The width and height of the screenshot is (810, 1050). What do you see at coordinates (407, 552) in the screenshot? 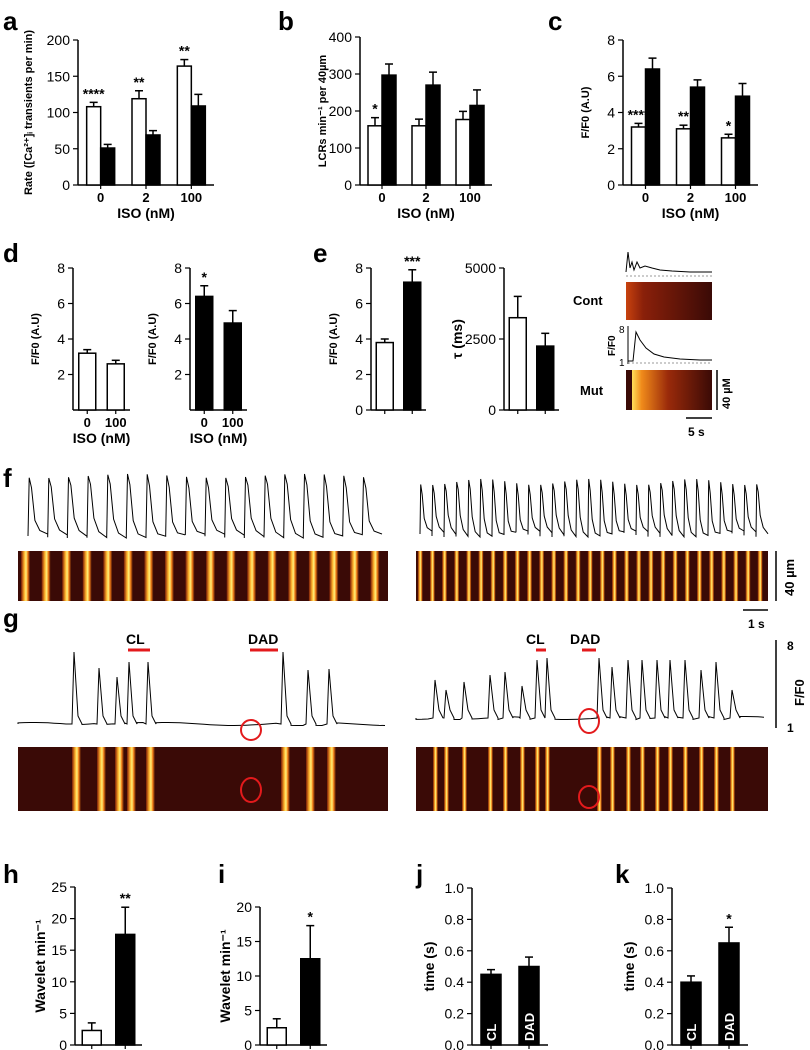
I see `f-traces: 40 µm 1 s` at bounding box center [407, 552].